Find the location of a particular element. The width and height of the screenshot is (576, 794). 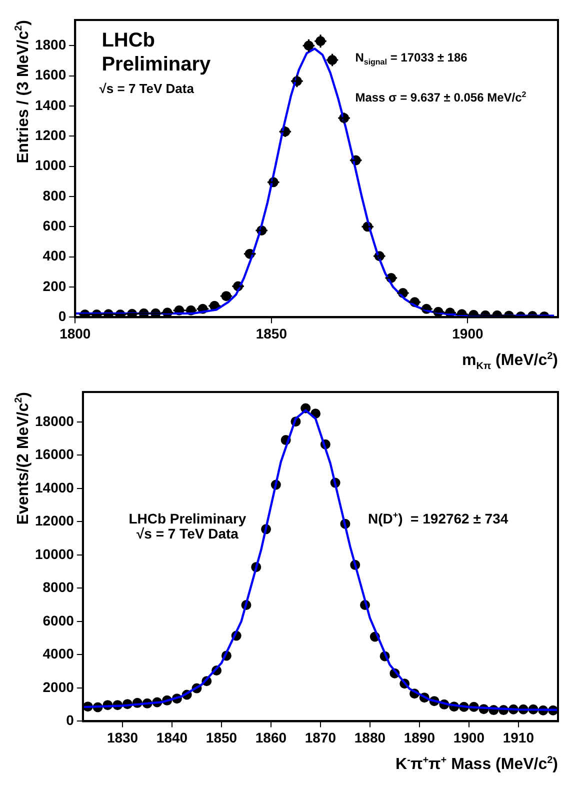

annotation: N(D+) = 192762 ± 734 is located at coordinates (438, 518).